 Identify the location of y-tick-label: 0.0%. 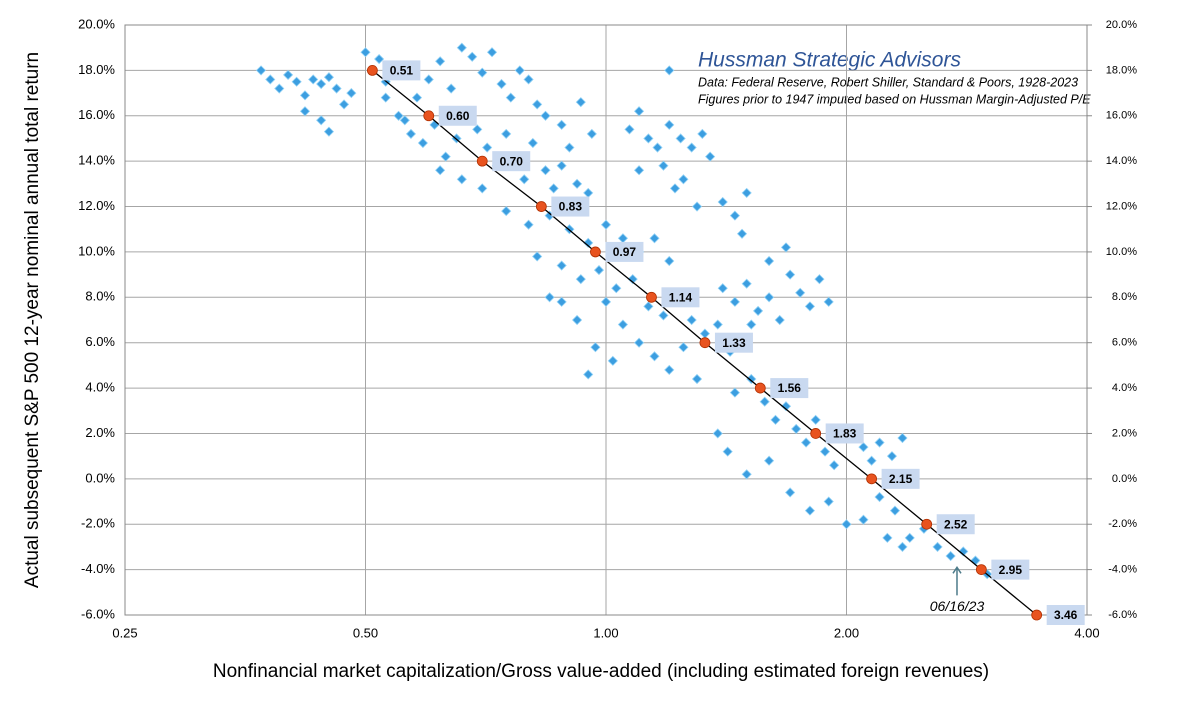
(100, 477).